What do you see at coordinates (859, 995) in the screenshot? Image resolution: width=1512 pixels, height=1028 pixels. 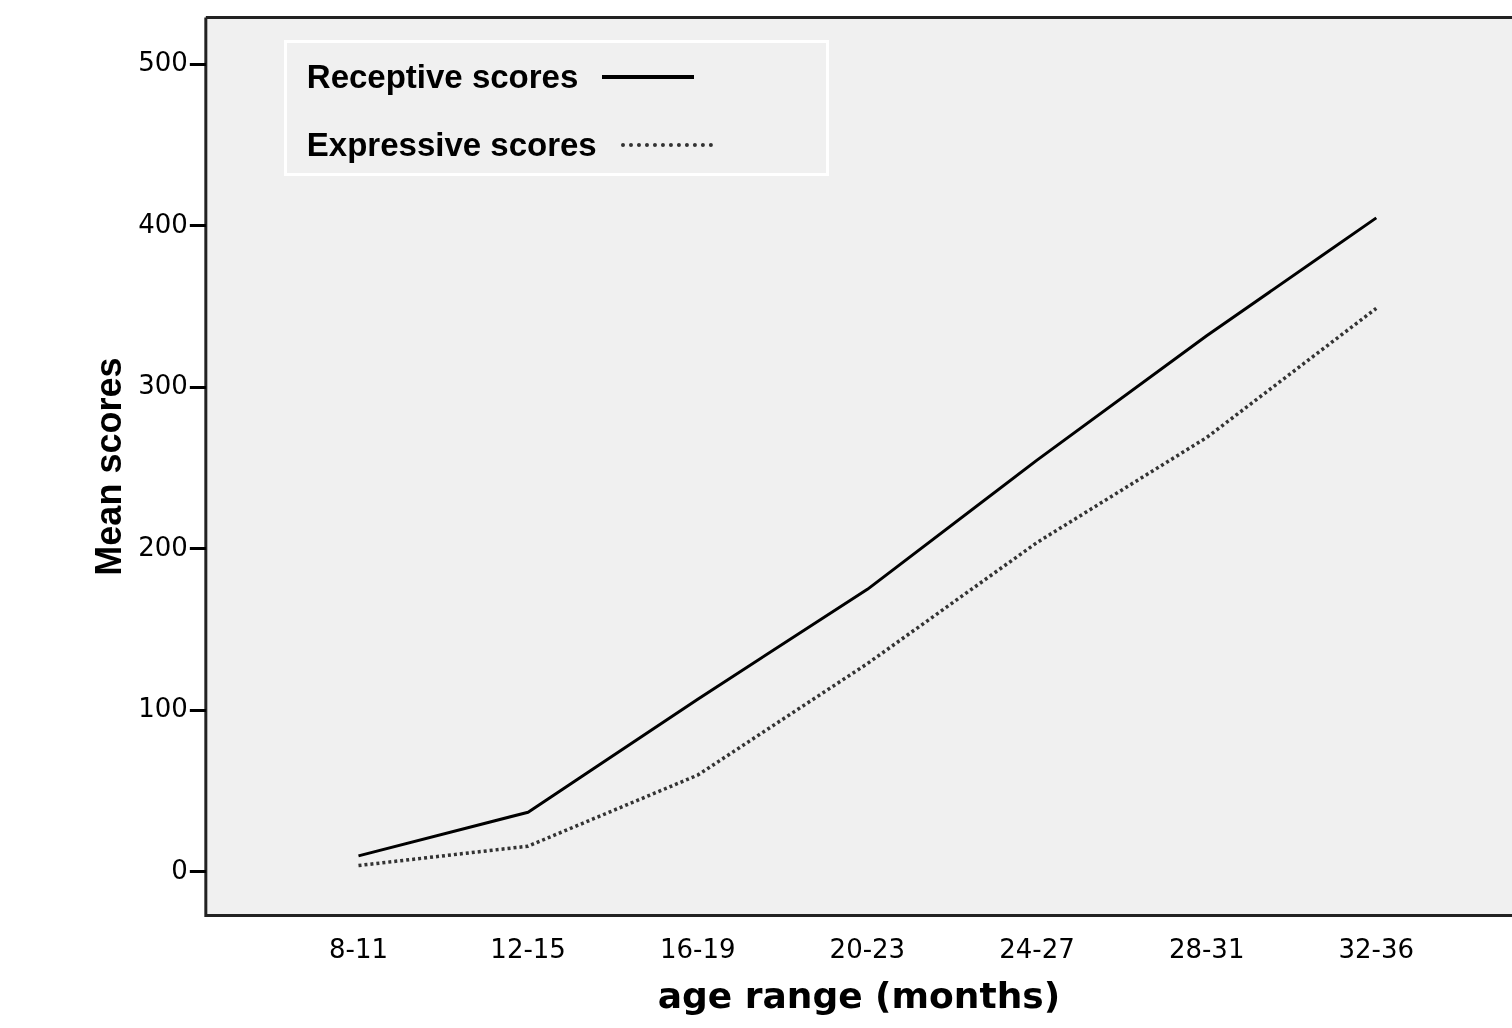 I see `x-axis-title: age range (months)` at bounding box center [859, 995].